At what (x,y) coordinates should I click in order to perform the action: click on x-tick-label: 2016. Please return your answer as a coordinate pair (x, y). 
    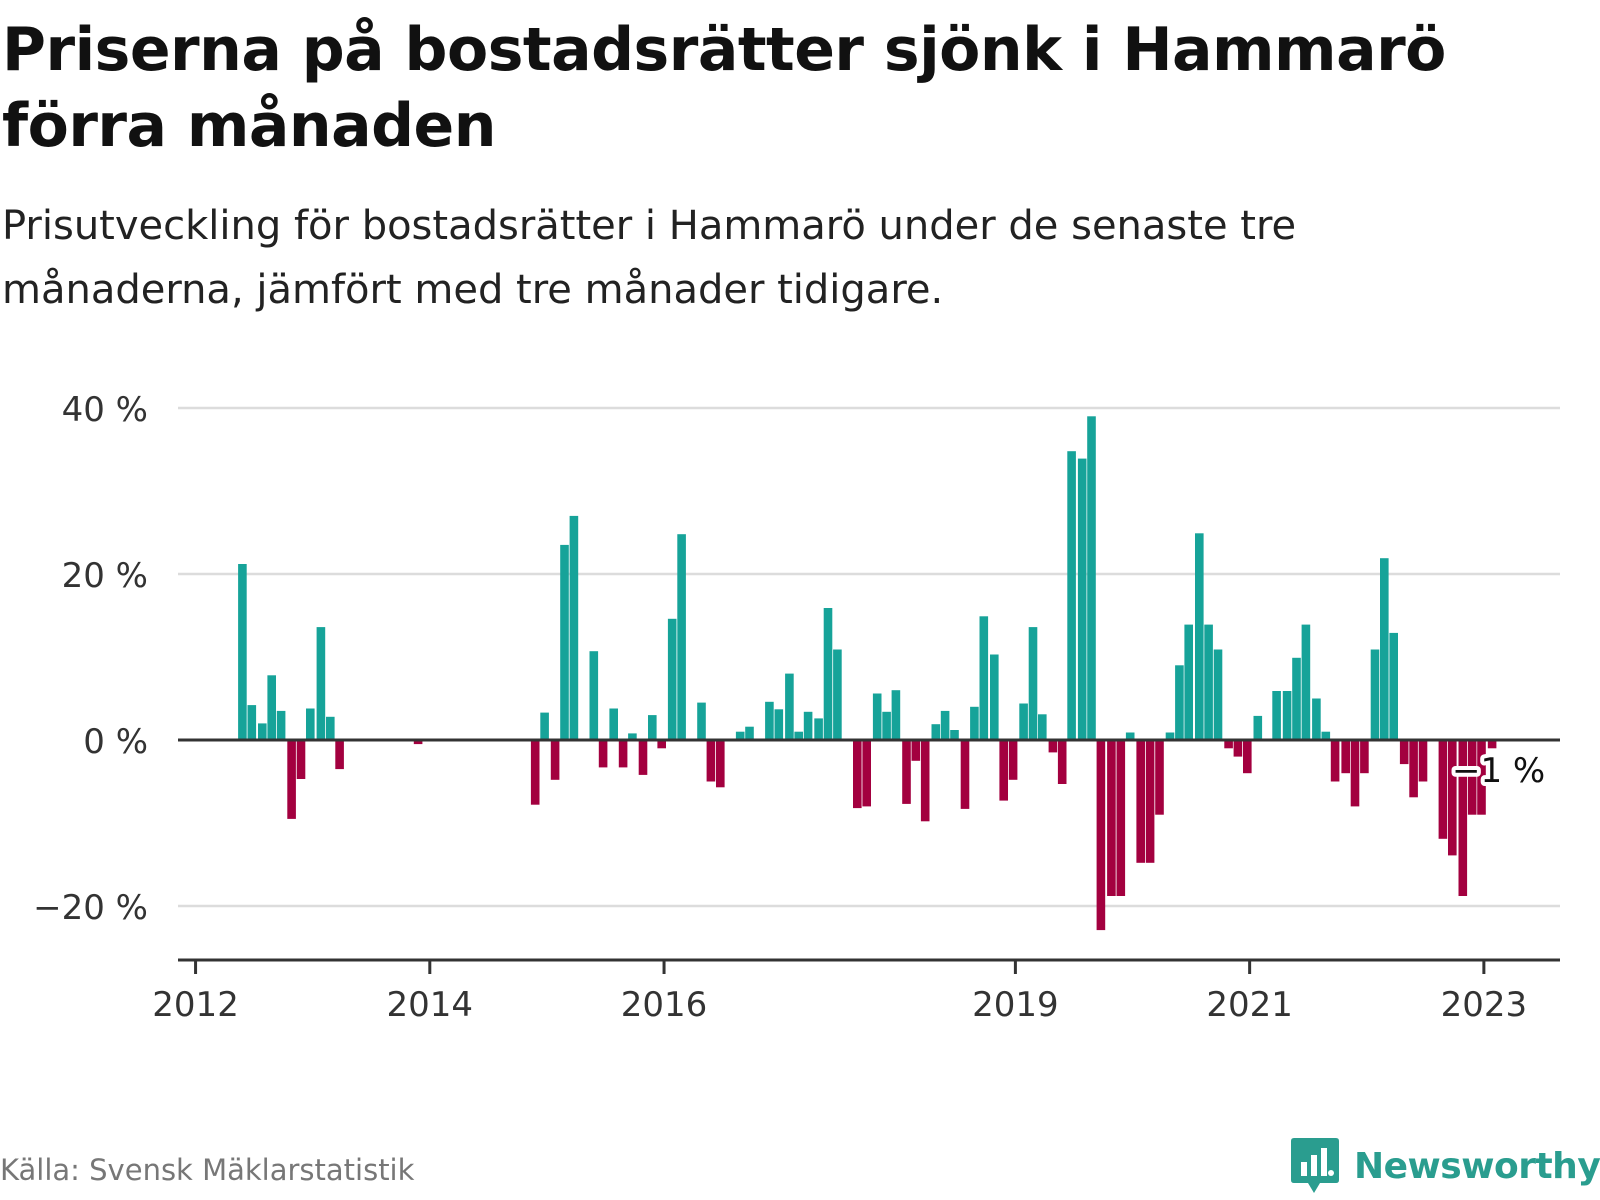
    Looking at the image, I should click on (664, 1002).